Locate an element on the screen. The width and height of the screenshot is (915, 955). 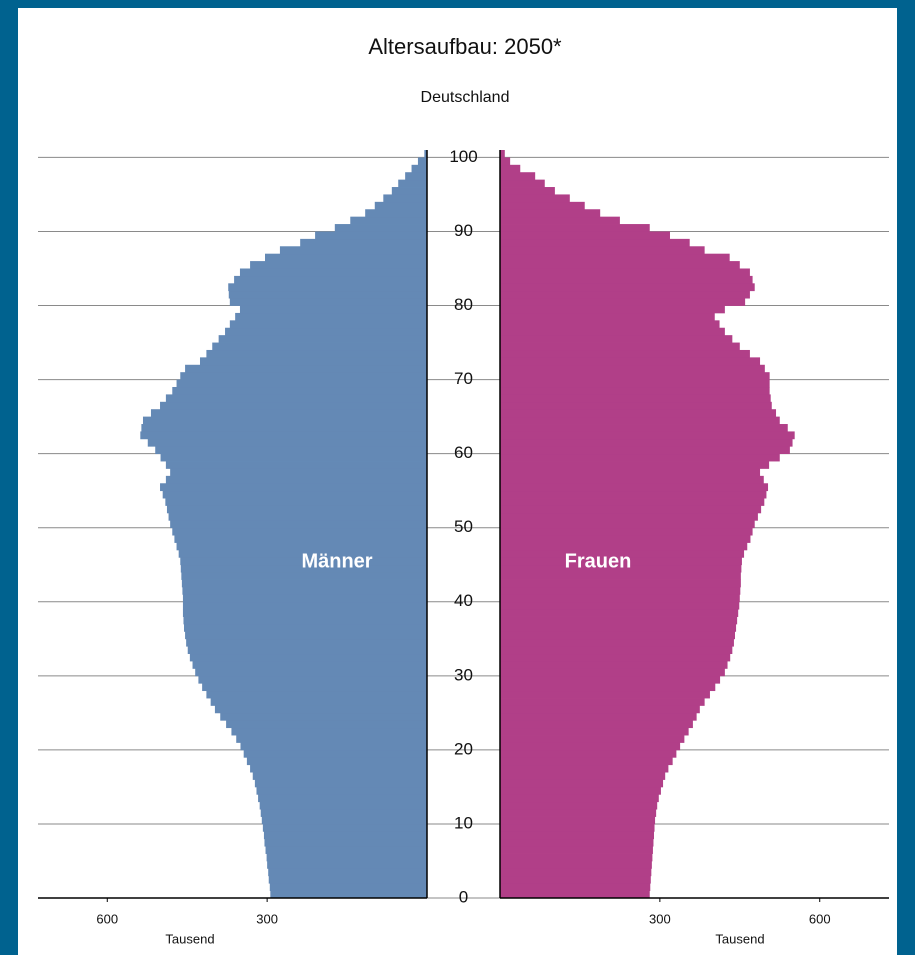
y-tick-label: 70 is located at coordinates (463, 378).